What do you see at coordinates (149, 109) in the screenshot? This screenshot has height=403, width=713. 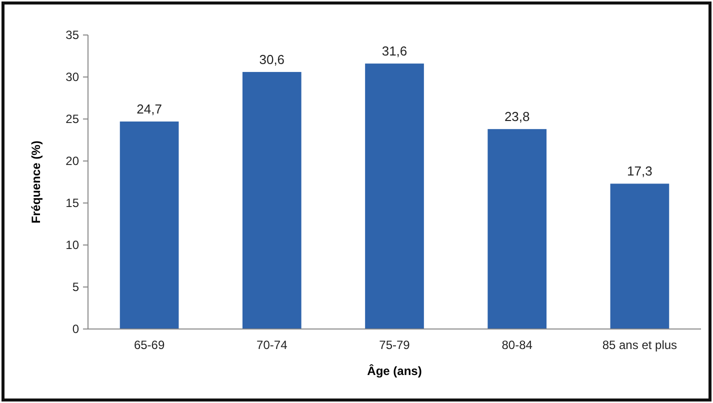 I see `data-label: 24,7` at bounding box center [149, 109].